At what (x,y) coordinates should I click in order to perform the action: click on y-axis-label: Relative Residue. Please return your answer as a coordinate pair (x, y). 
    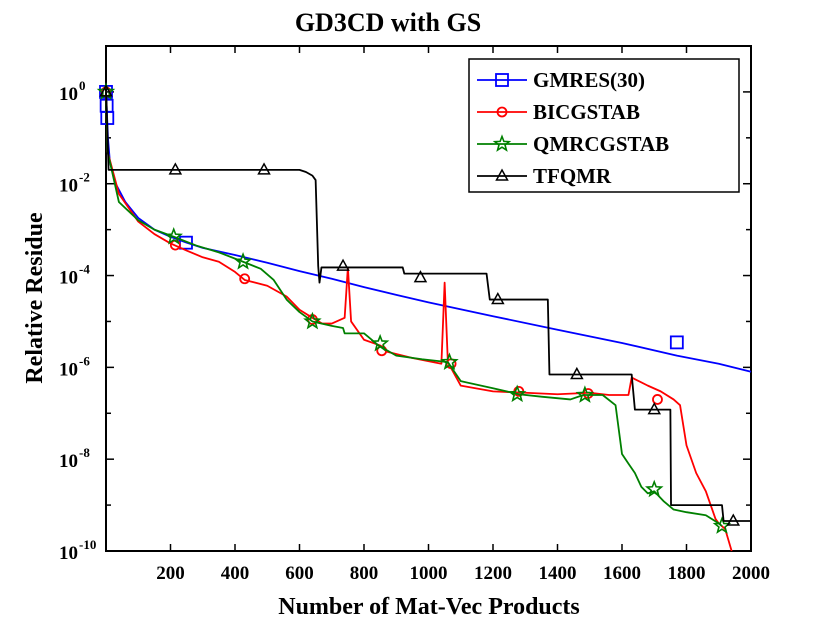
    Looking at the image, I should click on (35, 298).